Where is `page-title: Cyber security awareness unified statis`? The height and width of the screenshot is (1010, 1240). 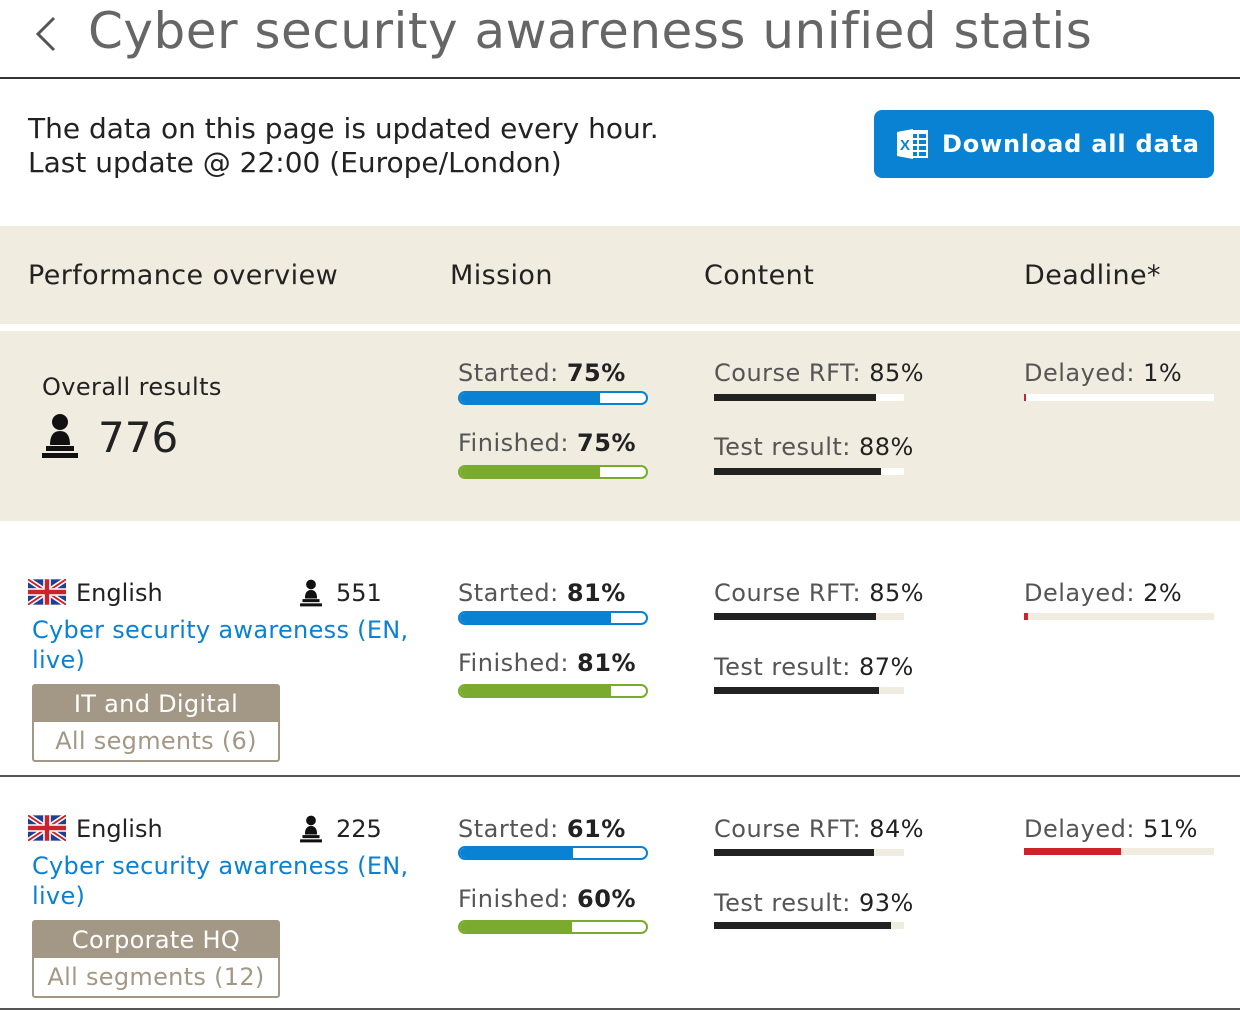
page-title: Cyber security awareness unified statis is located at coordinates (590, 31).